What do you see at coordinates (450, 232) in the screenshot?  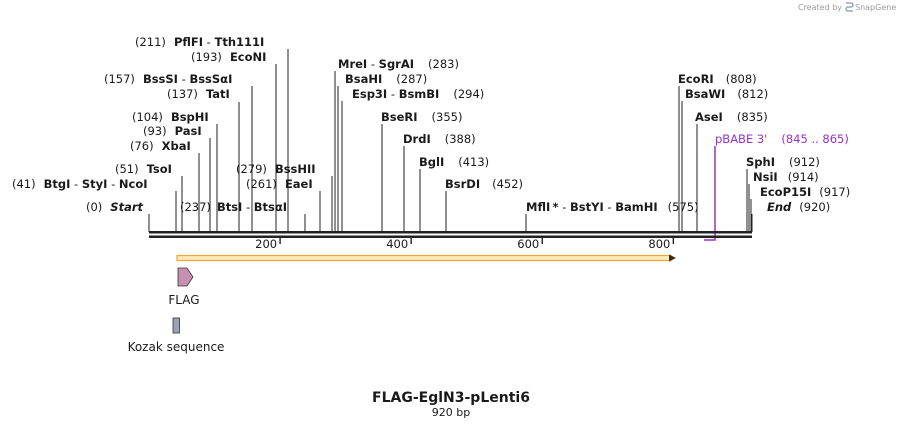 I see `backbone-top-strand` at bounding box center [450, 232].